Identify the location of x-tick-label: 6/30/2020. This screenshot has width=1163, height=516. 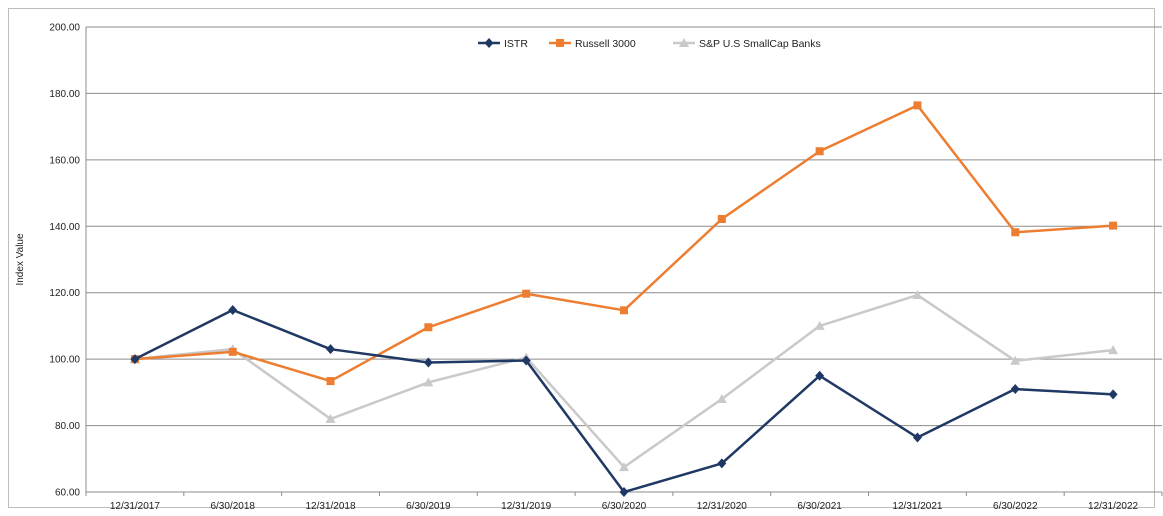
(624, 506).